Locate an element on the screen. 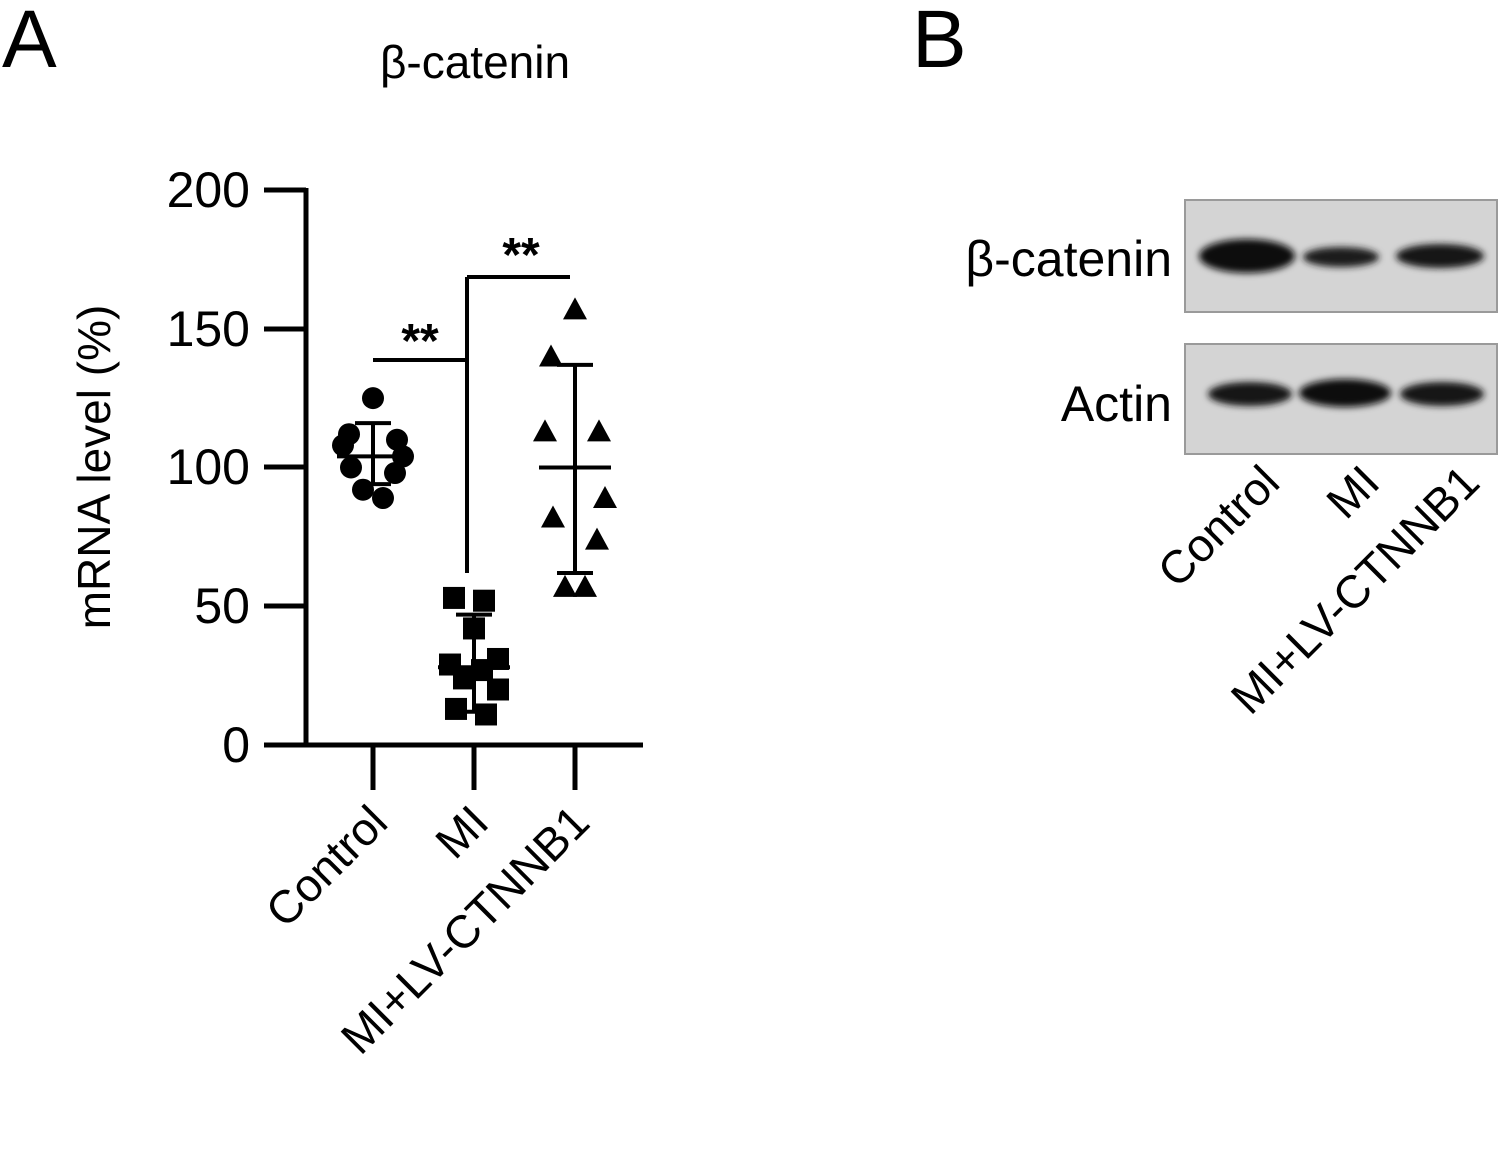 The width and height of the screenshot is (1500, 1174). x-tick-label-control: Control is located at coordinates (326, 866).